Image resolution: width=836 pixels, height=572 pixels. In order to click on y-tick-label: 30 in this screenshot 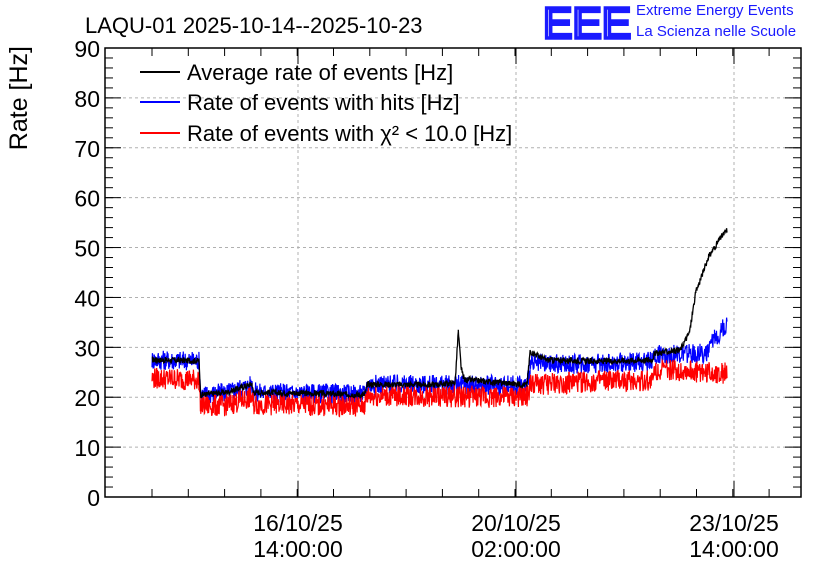, I will do `click(87, 348)`.